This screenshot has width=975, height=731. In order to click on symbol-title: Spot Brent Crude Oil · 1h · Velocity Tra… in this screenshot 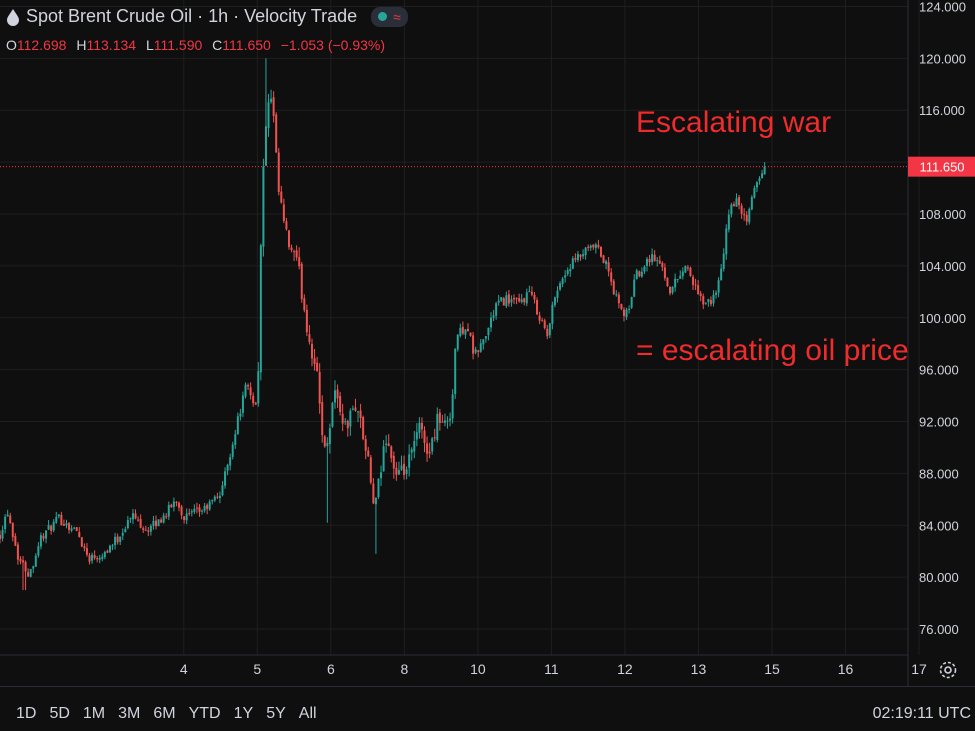, I will do `click(192, 16)`.